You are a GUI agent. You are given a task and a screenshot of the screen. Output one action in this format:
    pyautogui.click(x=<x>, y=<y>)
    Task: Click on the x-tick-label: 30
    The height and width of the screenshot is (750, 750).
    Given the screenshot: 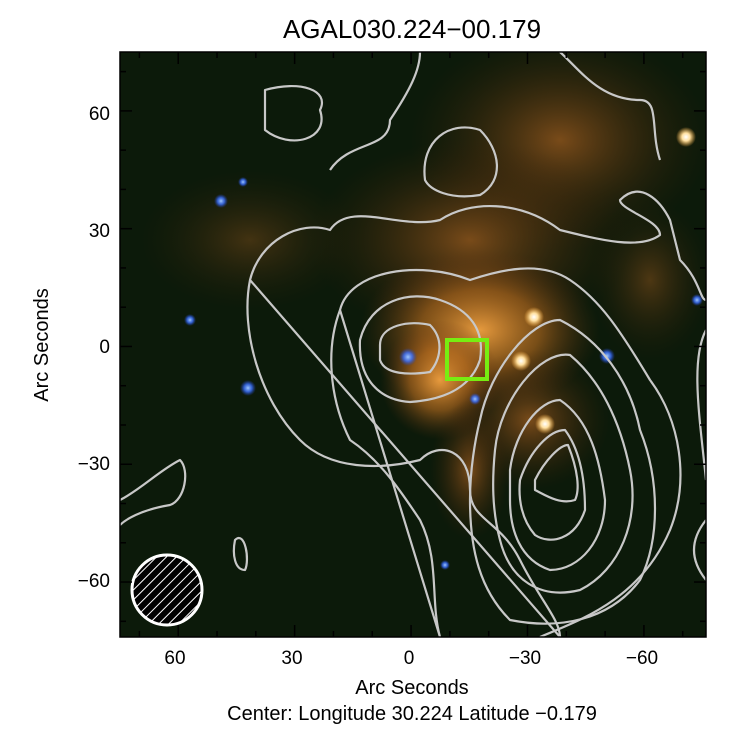 What is the action you would take?
    pyautogui.click(x=291, y=658)
    